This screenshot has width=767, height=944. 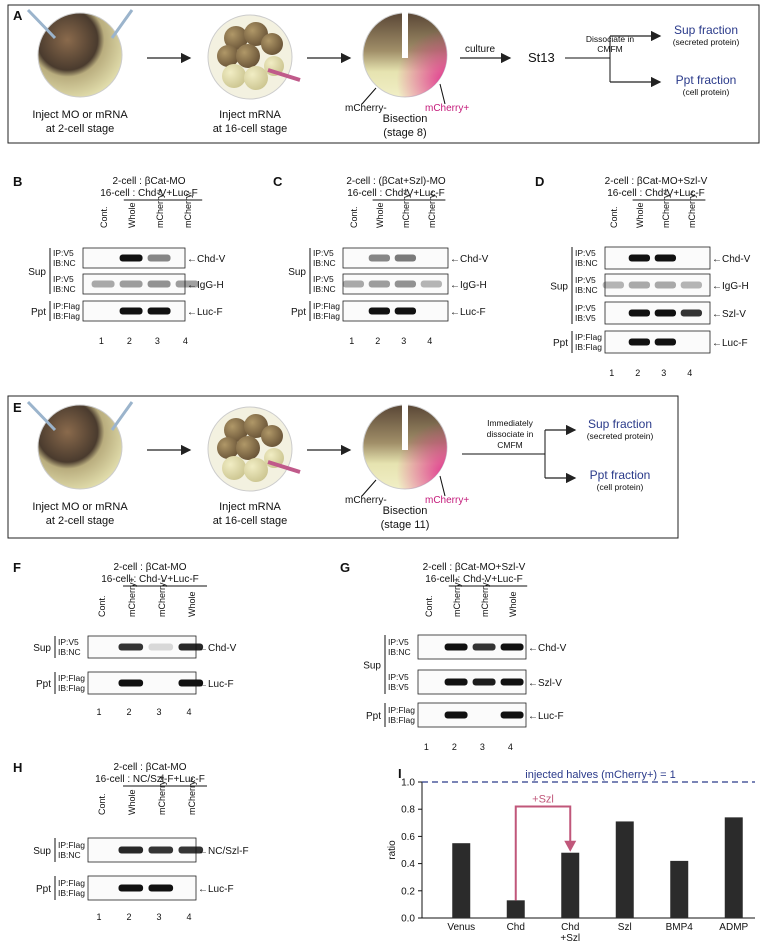 What do you see at coordinates (730, 286) in the screenshot?
I see `band-label: ←IgG-H` at bounding box center [730, 286].